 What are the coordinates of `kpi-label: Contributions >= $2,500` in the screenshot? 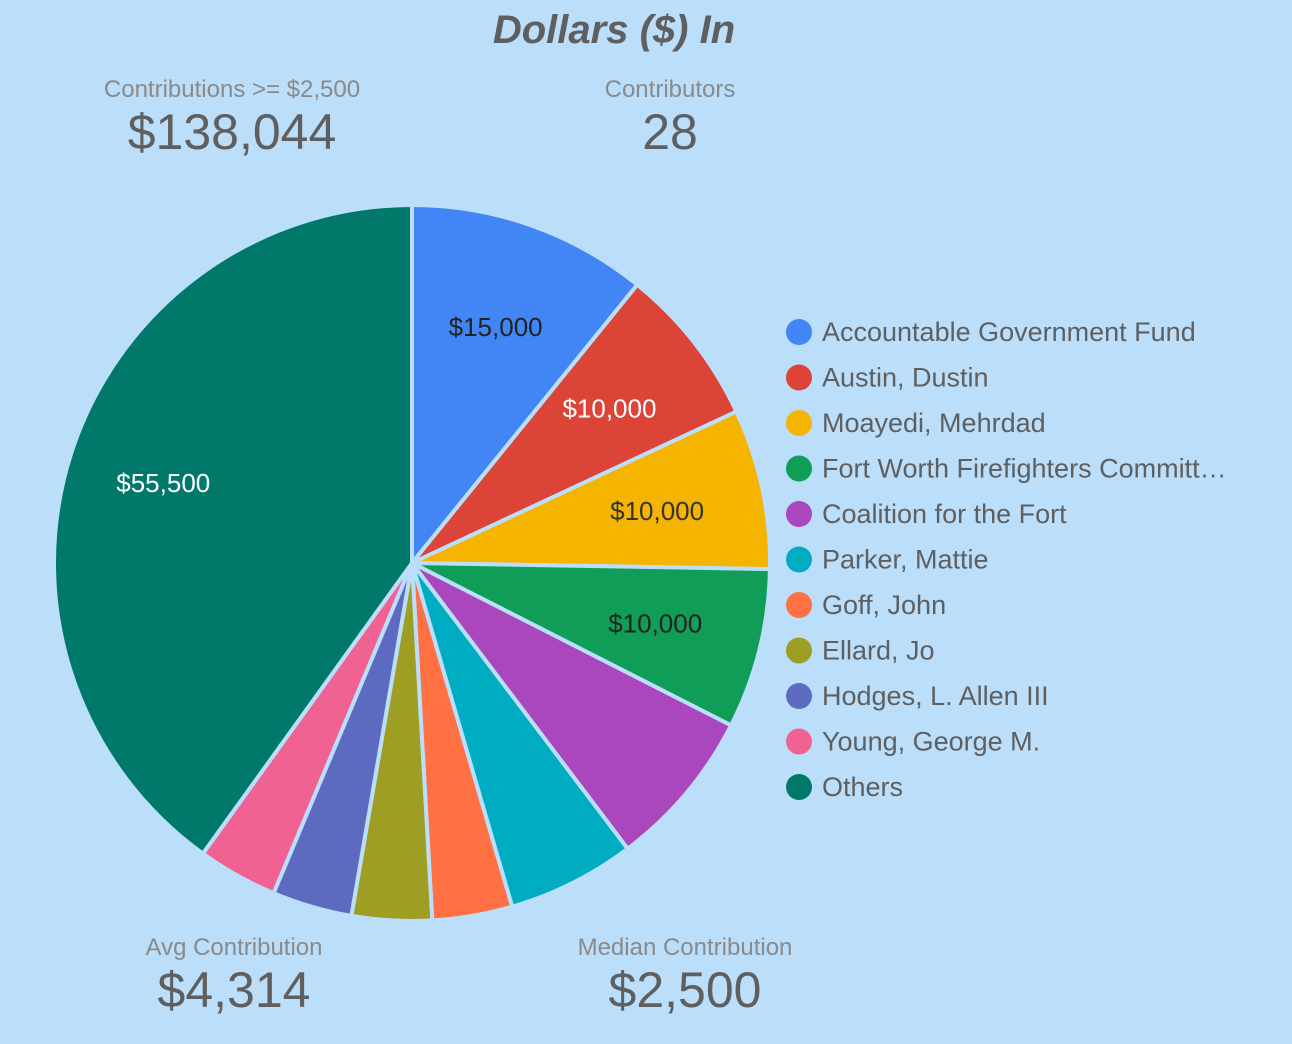 It's located at (232, 89).